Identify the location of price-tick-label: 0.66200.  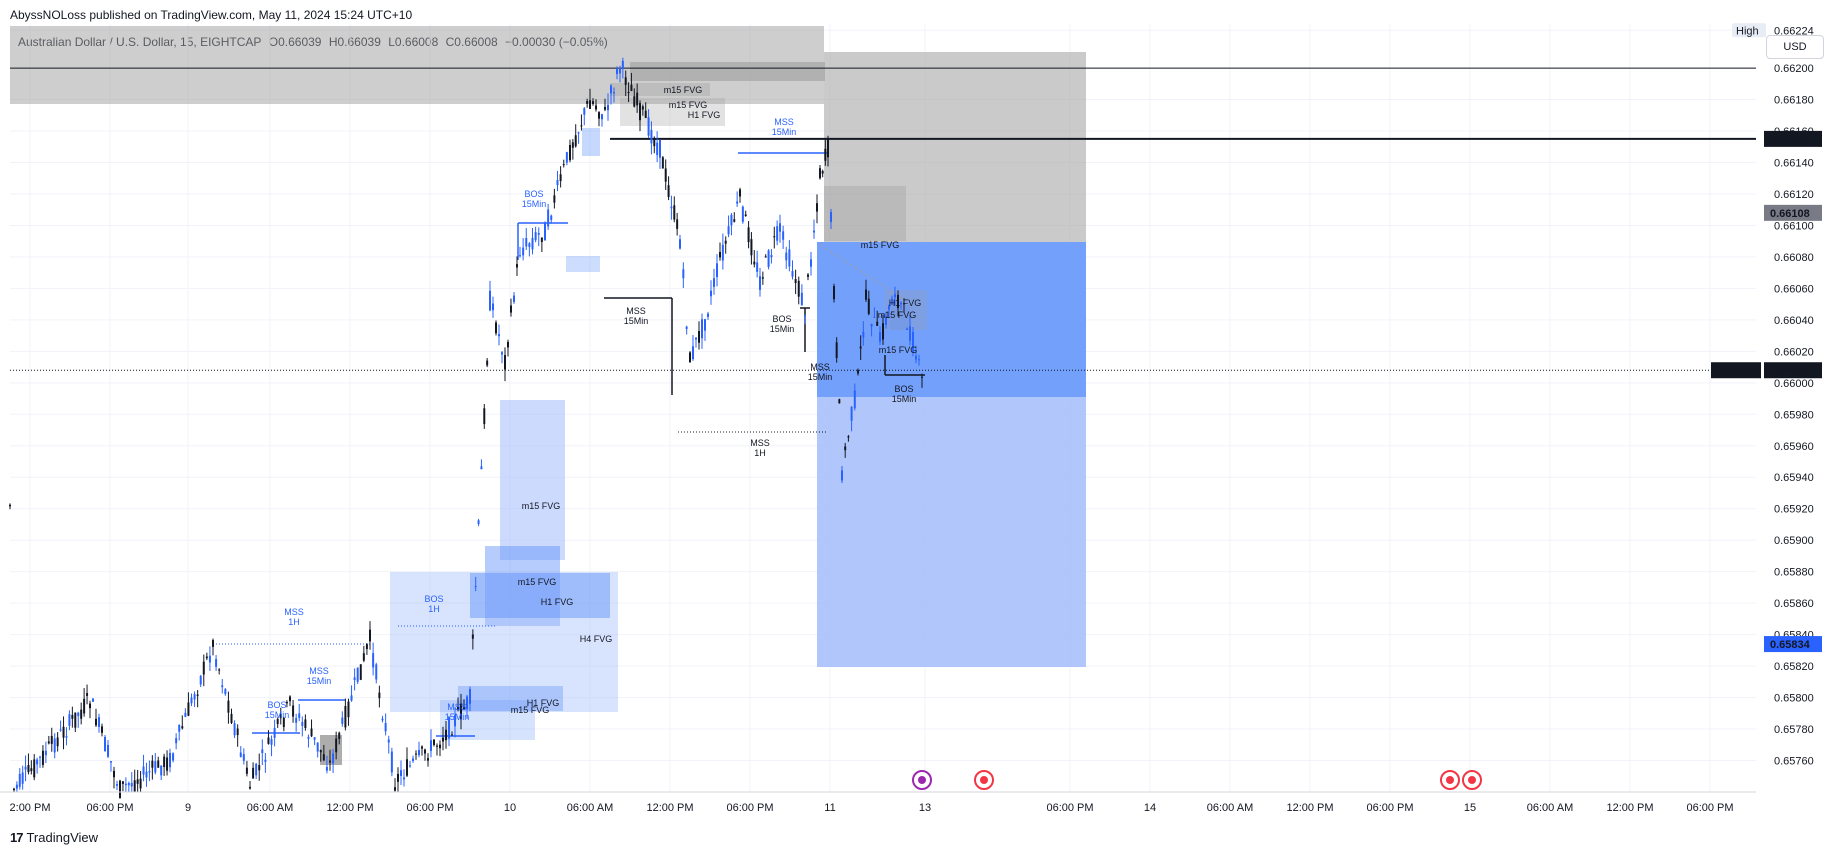
(1794, 69).